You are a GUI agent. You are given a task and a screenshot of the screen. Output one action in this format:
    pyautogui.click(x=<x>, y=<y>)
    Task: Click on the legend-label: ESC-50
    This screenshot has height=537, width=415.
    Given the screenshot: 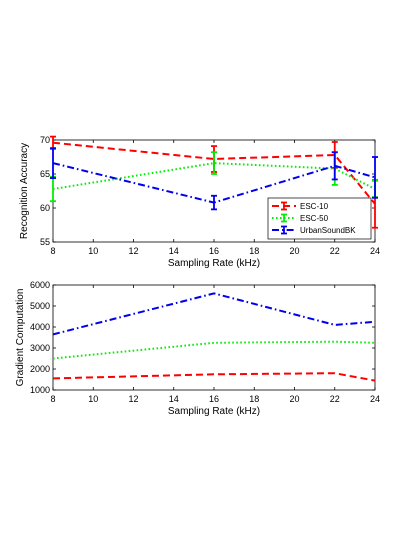 What is the action you would take?
    pyautogui.click(x=314, y=218)
    